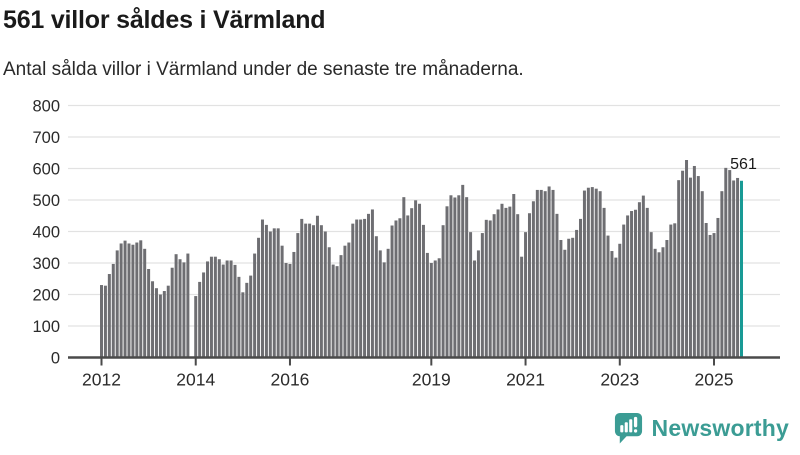 This screenshot has width=800, height=455. I want to click on highlight-bar, so click(741, 269).